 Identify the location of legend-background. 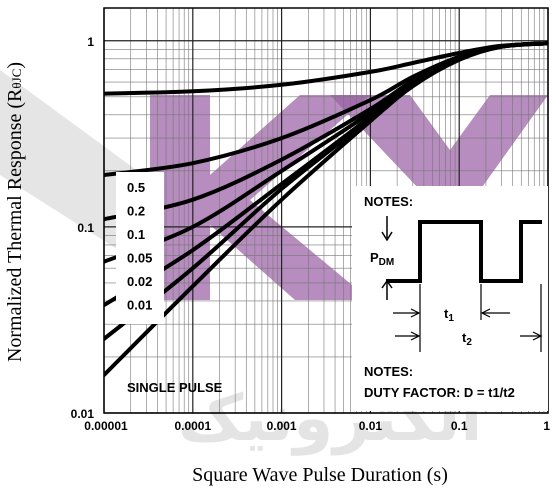
(140, 248).